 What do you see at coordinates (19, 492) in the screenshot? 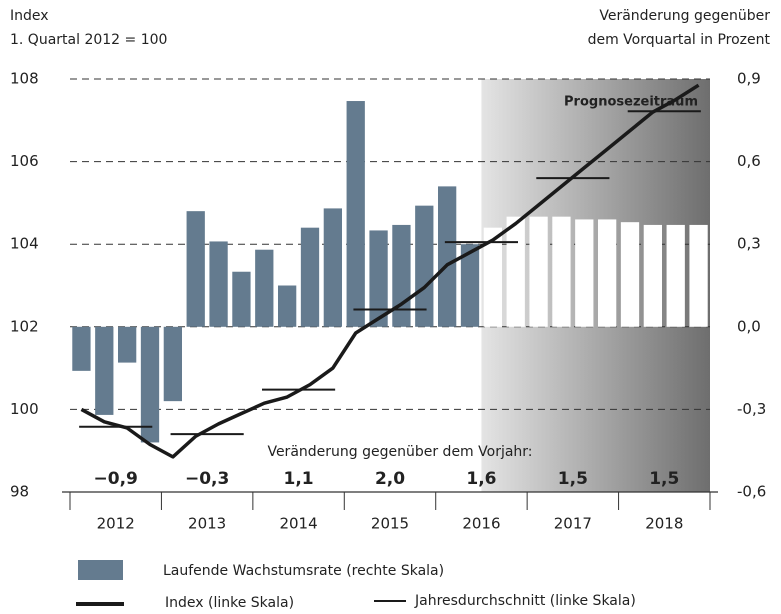
I see `y-tick-label: 98` at bounding box center [19, 492].